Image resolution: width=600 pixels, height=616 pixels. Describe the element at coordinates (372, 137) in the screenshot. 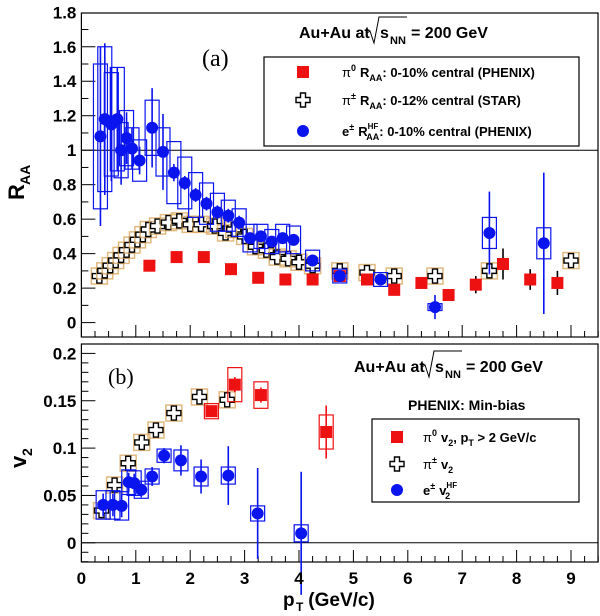

I see `legend-text-qsub: AA` at that location.